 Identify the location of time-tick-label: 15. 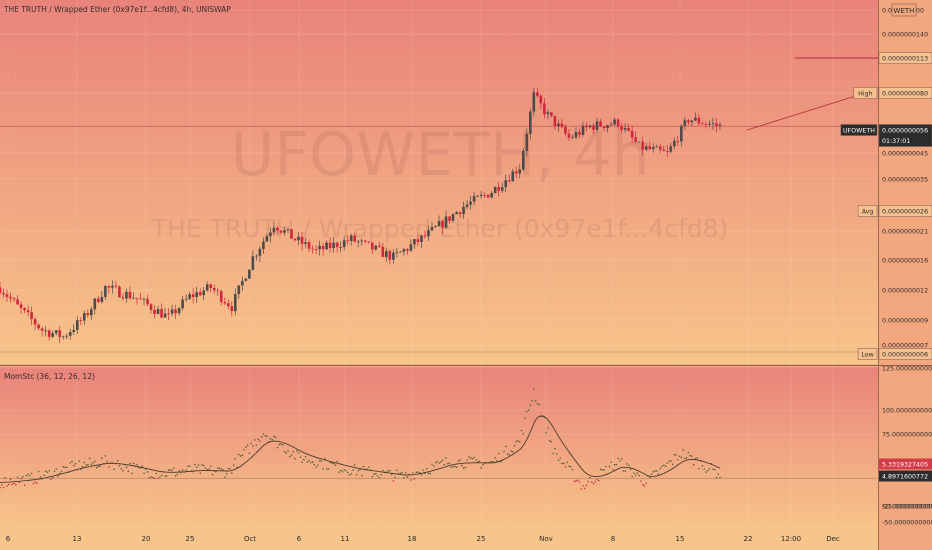
(680, 539).